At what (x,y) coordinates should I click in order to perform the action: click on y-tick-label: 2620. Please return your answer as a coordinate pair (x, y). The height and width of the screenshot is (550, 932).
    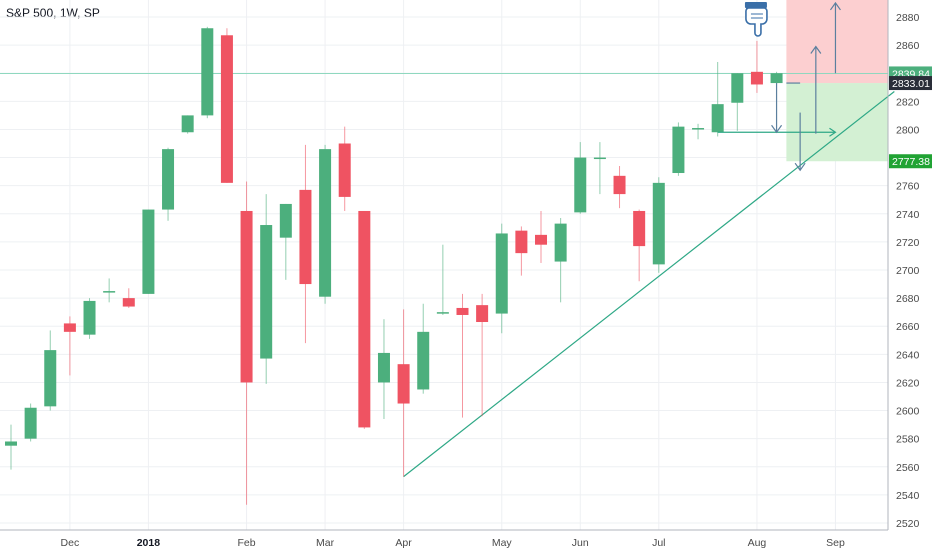
    Looking at the image, I should click on (908, 383).